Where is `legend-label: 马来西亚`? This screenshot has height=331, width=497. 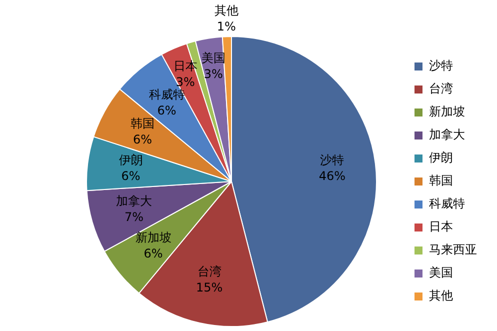
legend-label: 马来西亚 is located at coordinates (453, 249).